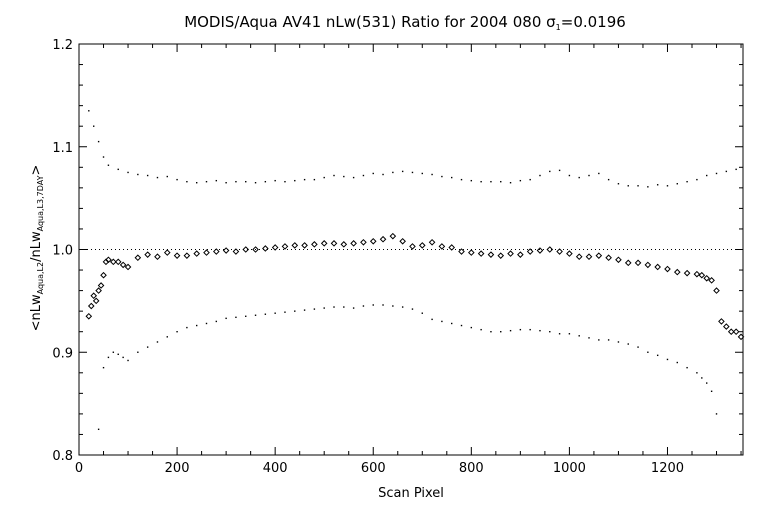 The height and width of the screenshot is (512, 768). Describe the element at coordinates (62, 251) in the screenshot. I see `y-tick-label: 1.0` at that location.